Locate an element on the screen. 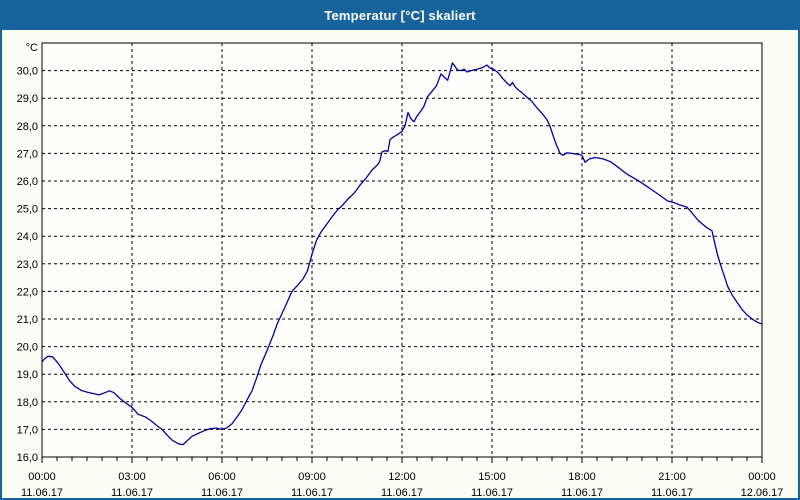 The height and width of the screenshot is (500, 800). y-tick-label: 18,0 is located at coordinates (27, 403).